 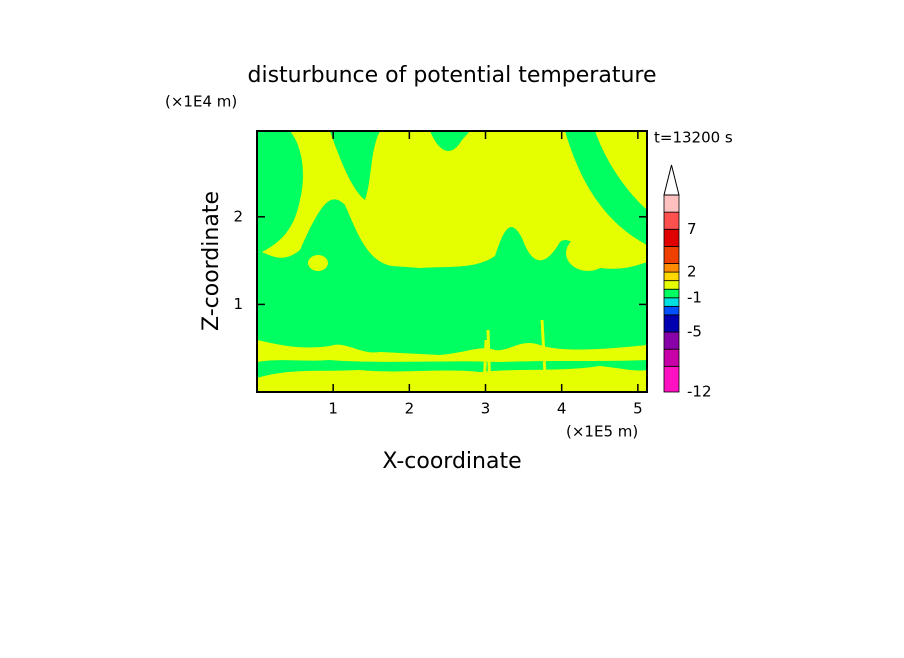 What do you see at coordinates (410, 409) in the screenshot?
I see `x-tick-label: 2` at bounding box center [410, 409].